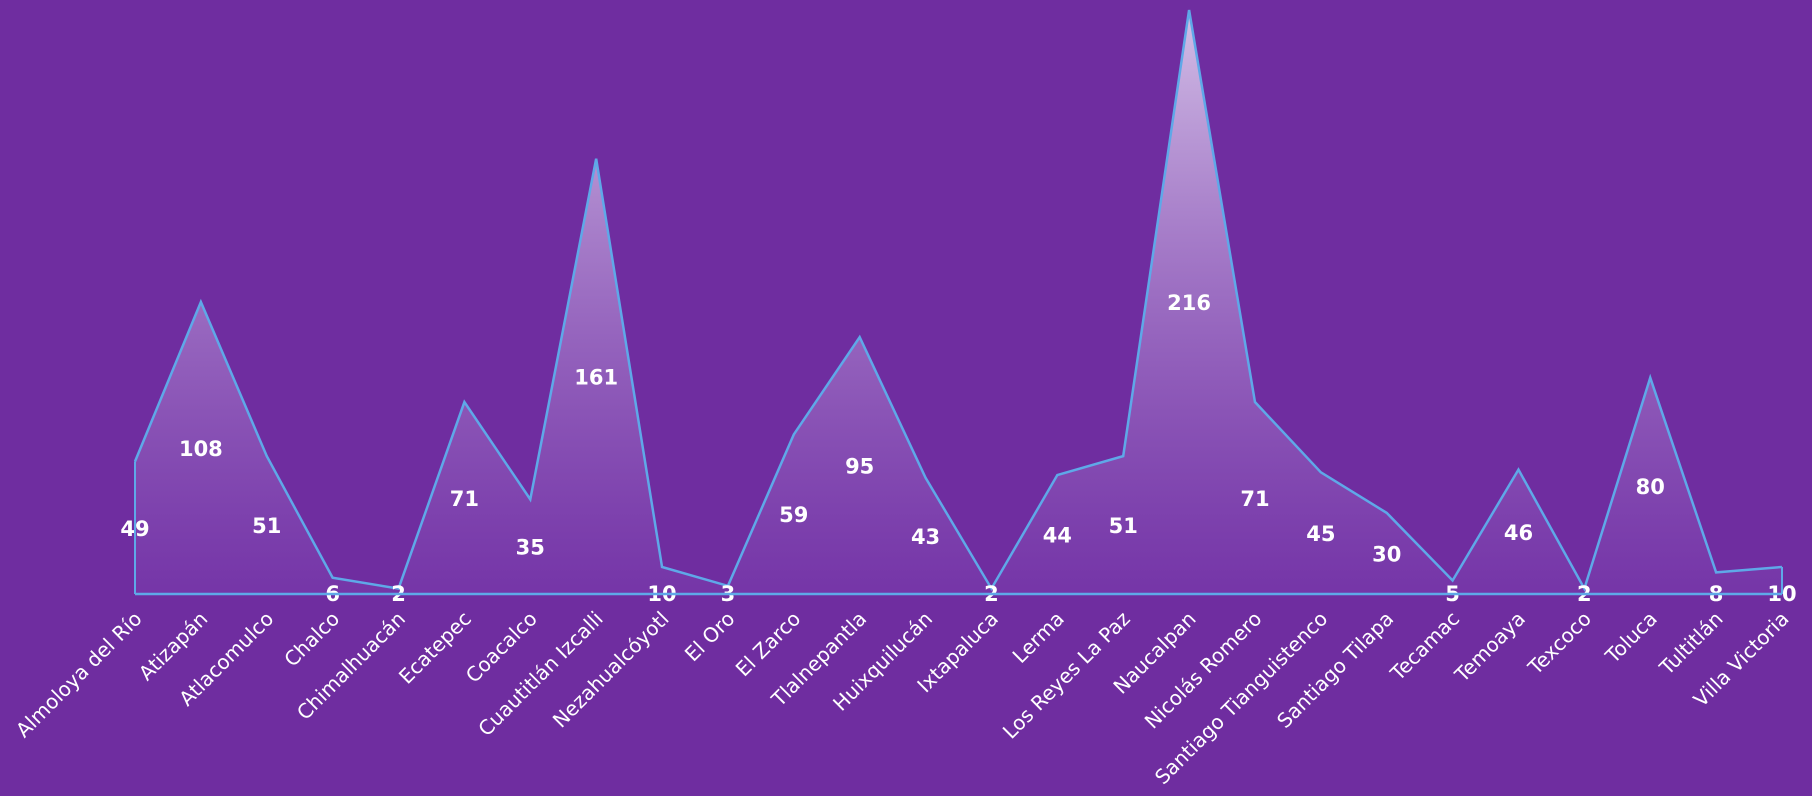  I want to click on x-tick-label: Tecamac, so click(1424, 646).